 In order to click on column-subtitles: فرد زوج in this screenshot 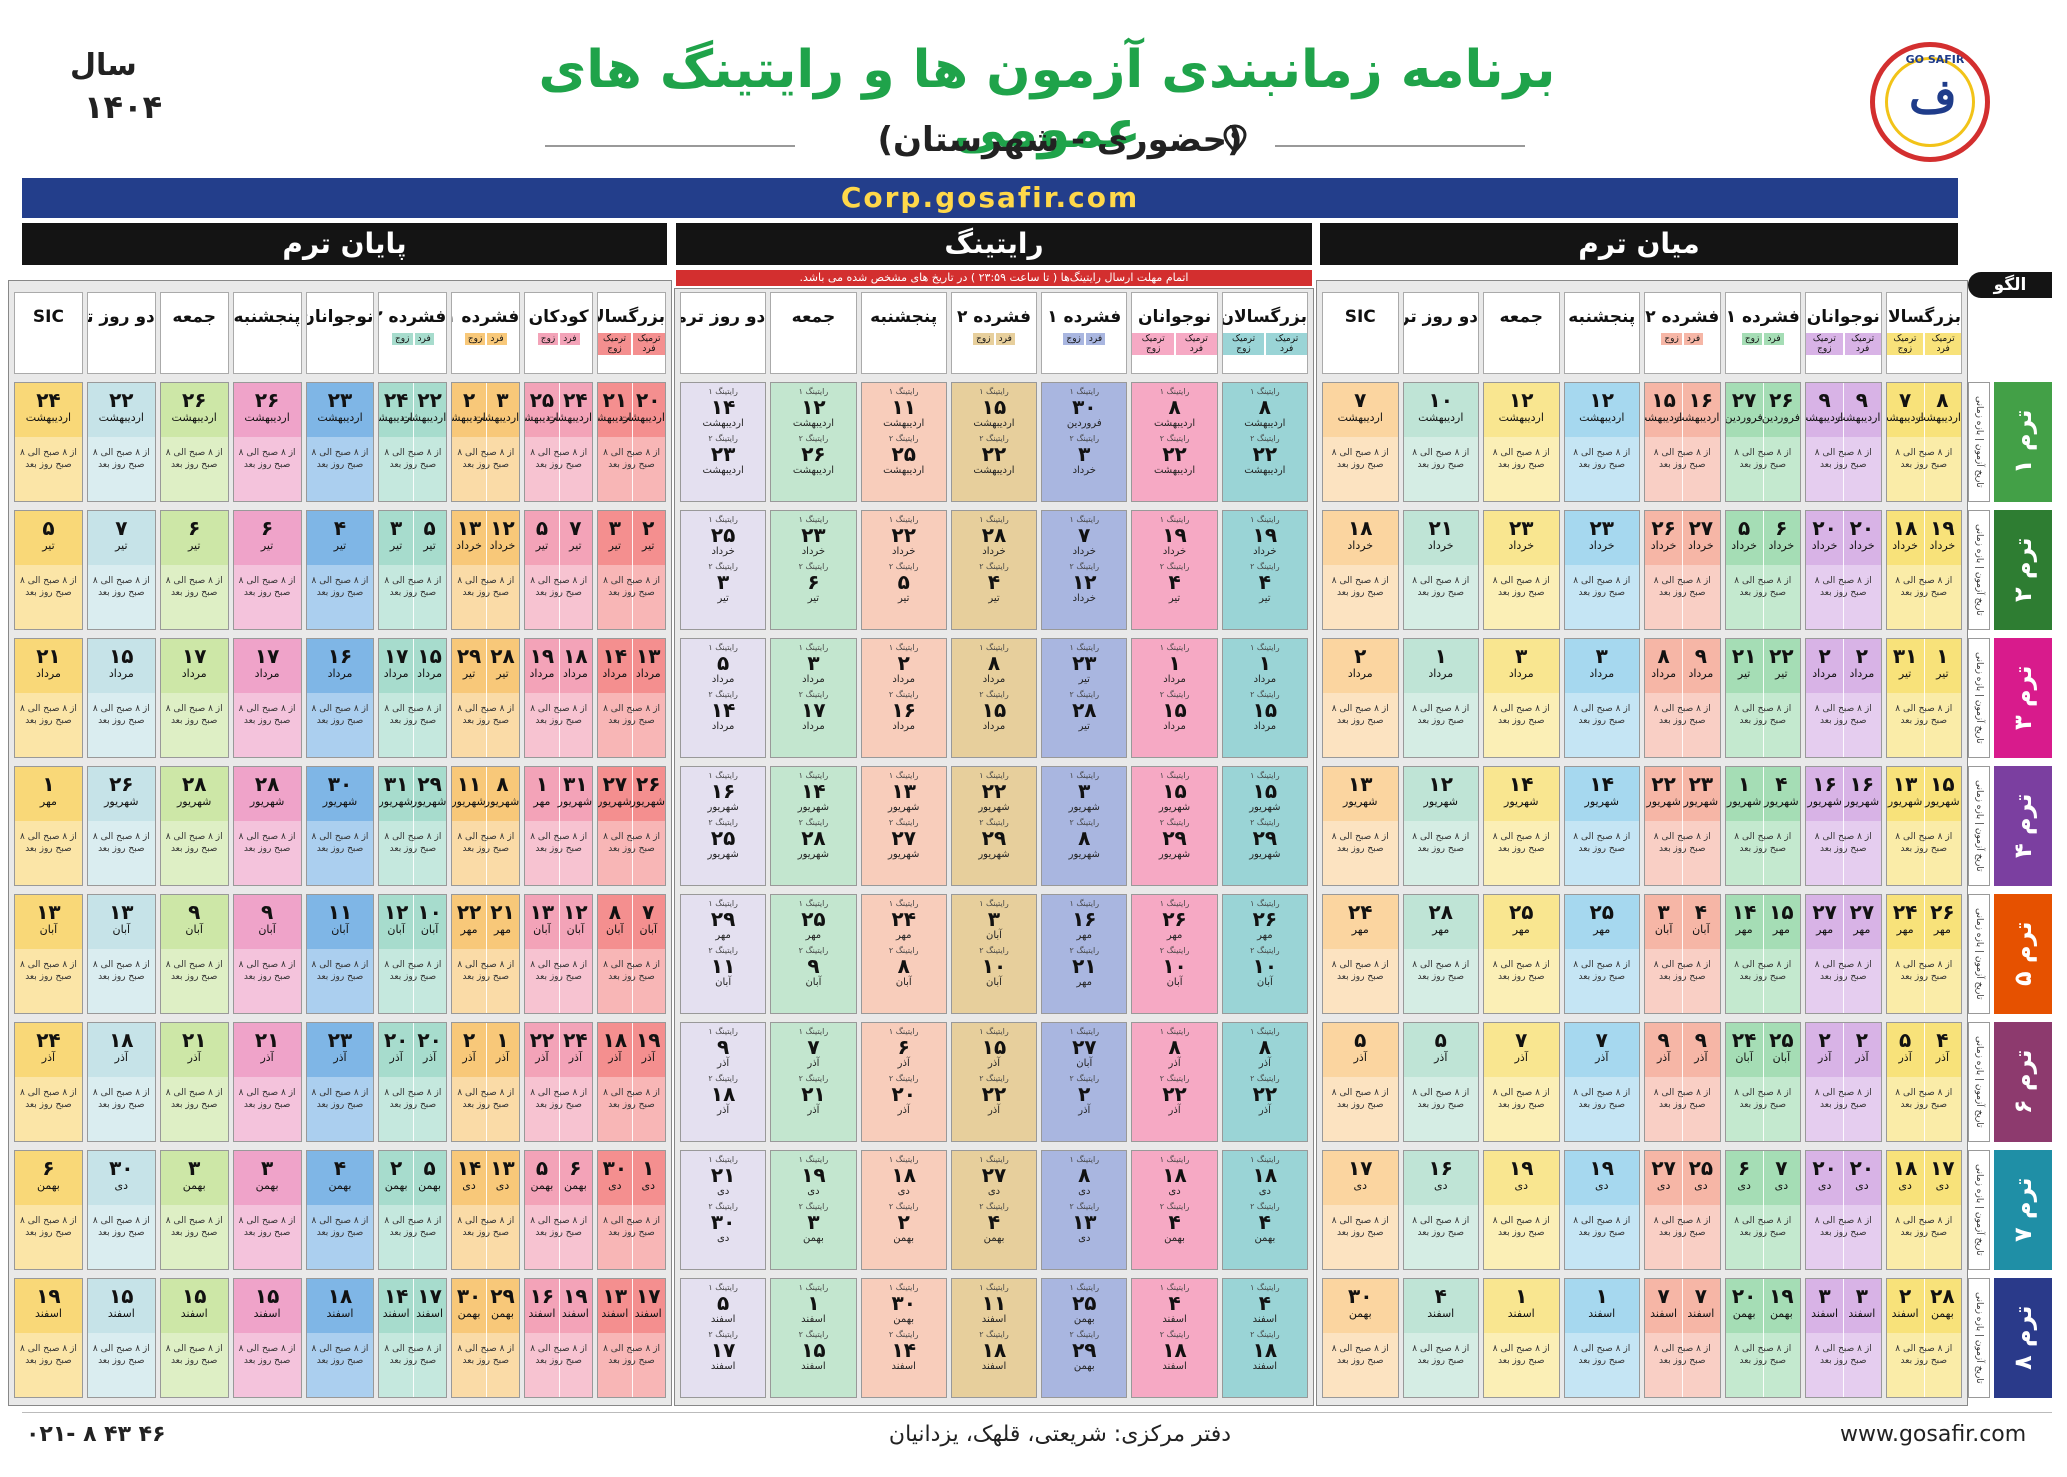, I will do `click(558, 339)`.